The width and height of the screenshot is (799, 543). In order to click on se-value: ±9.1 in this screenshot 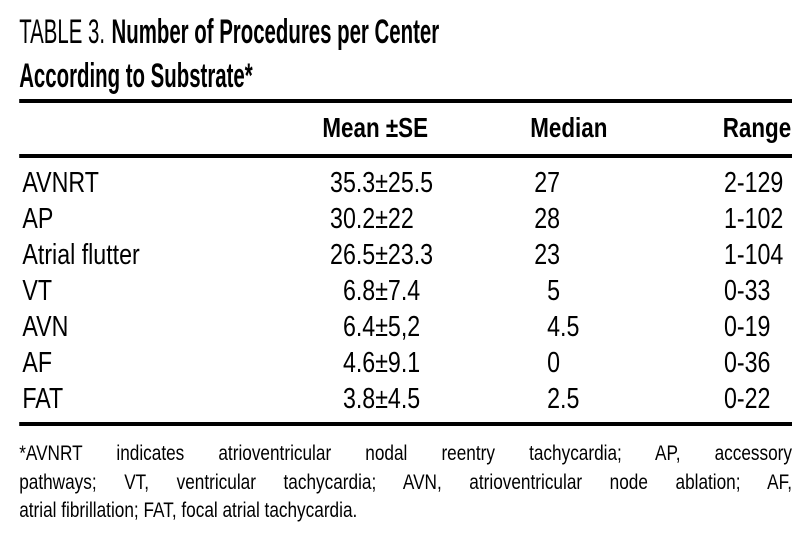, I will do `click(398, 363)`.